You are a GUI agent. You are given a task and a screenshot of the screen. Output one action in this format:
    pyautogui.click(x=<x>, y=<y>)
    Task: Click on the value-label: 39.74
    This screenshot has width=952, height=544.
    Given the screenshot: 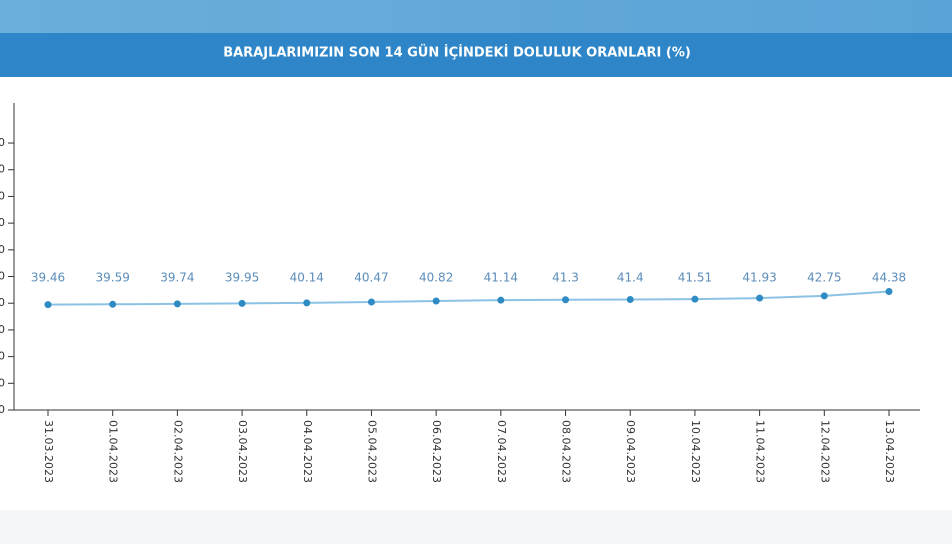 What is the action you would take?
    pyautogui.click(x=177, y=278)
    